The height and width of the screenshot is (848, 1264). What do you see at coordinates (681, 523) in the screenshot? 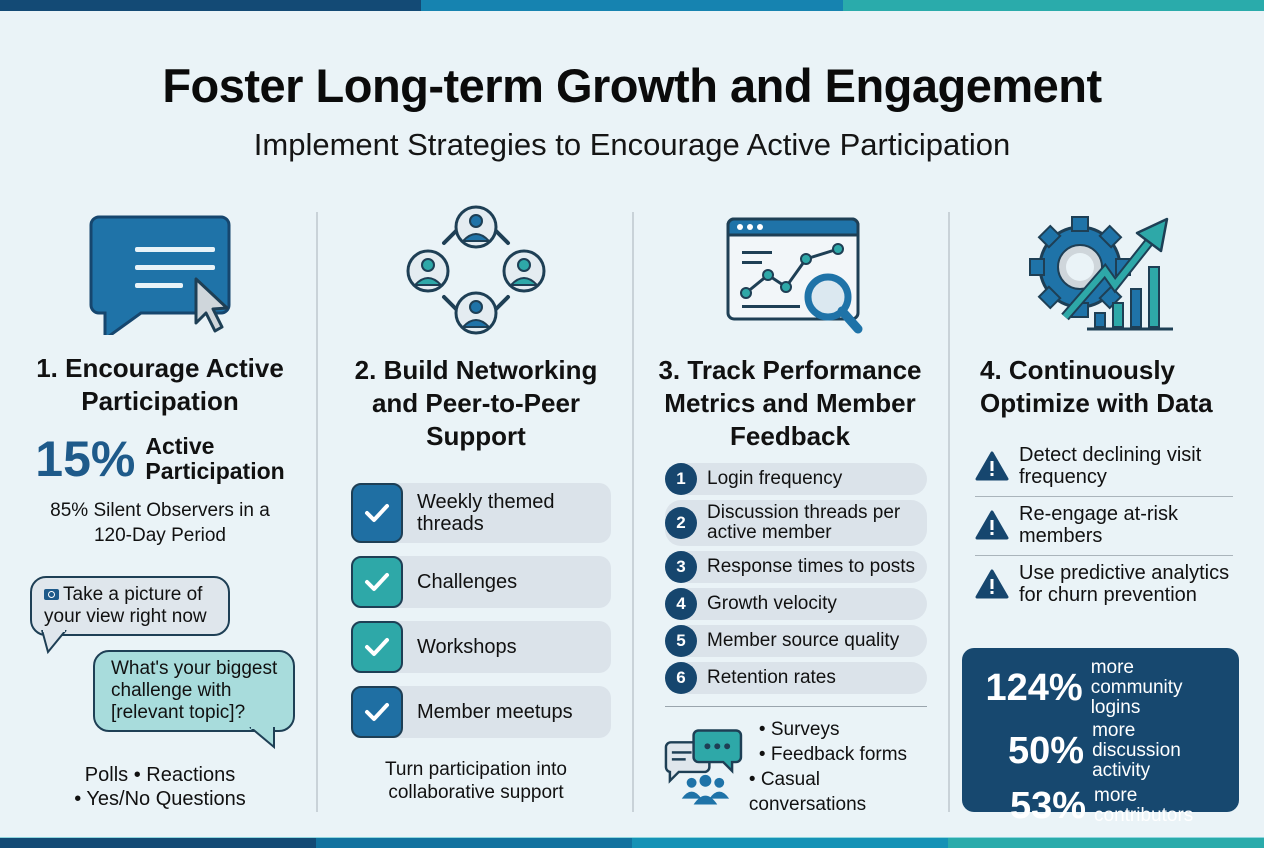
I see `number-badge: 2` at bounding box center [681, 523].